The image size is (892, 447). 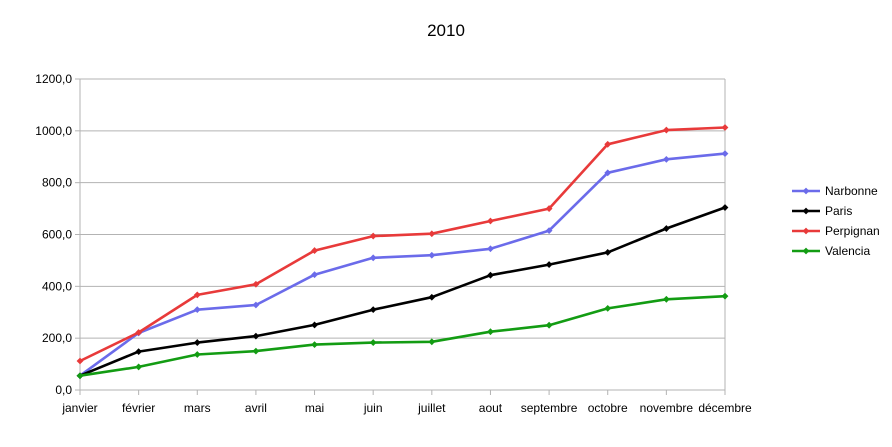 What do you see at coordinates (822, 211) in the screenshot?
I see `legend-item: Paris` at bounding box center [822, 211].